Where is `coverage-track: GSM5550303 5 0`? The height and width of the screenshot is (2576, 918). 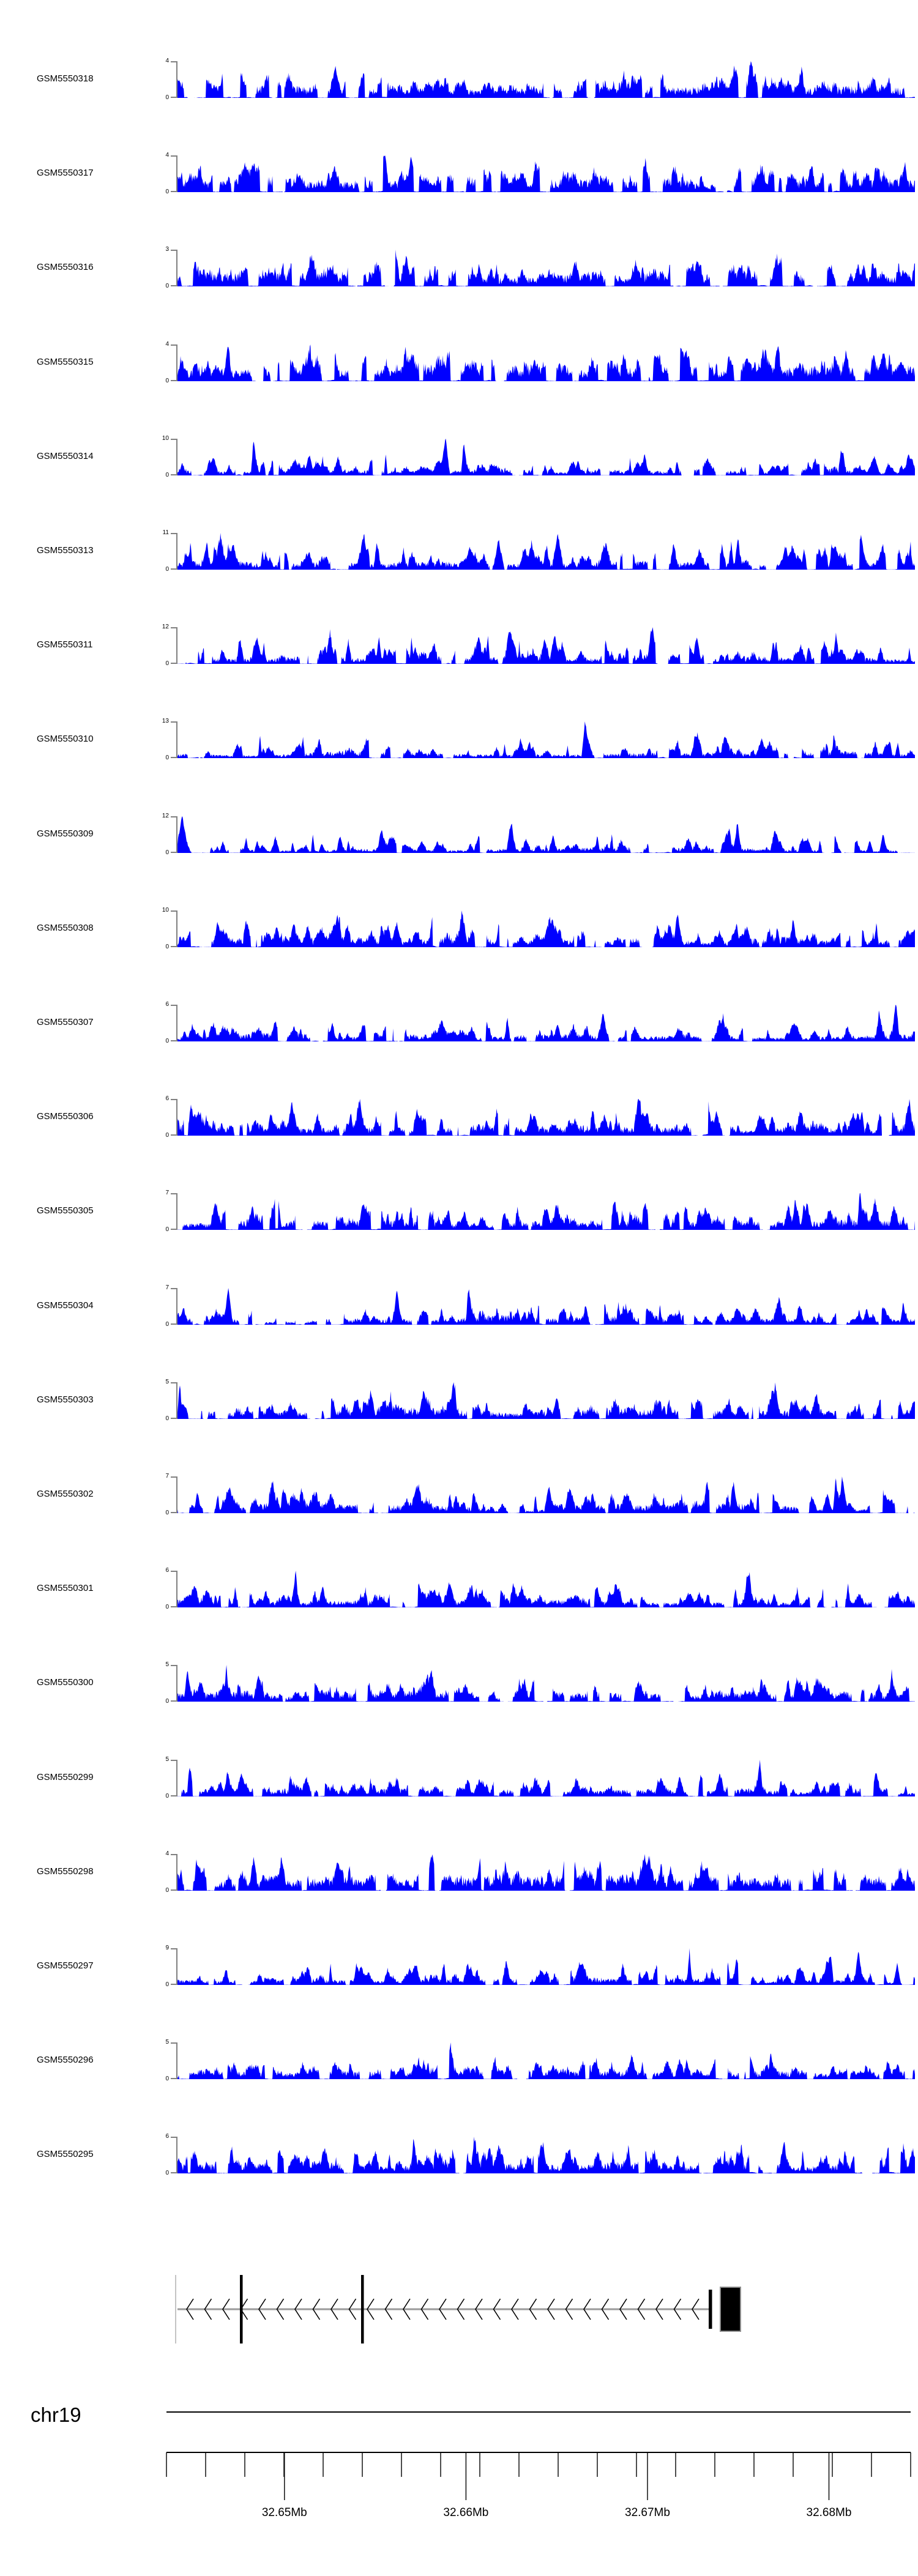
coverage-track: GSM5550303 5 0 is located at coordinates (459, 1401).